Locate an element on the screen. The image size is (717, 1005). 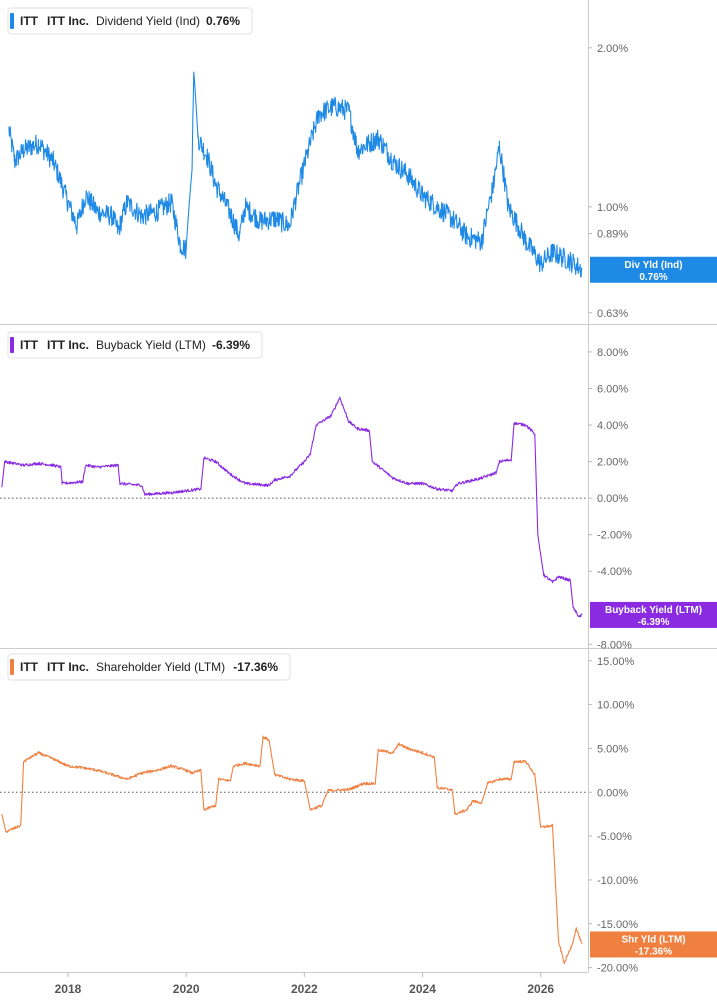
y-tick-label: -10.00% is located at coordinates (617, 881).